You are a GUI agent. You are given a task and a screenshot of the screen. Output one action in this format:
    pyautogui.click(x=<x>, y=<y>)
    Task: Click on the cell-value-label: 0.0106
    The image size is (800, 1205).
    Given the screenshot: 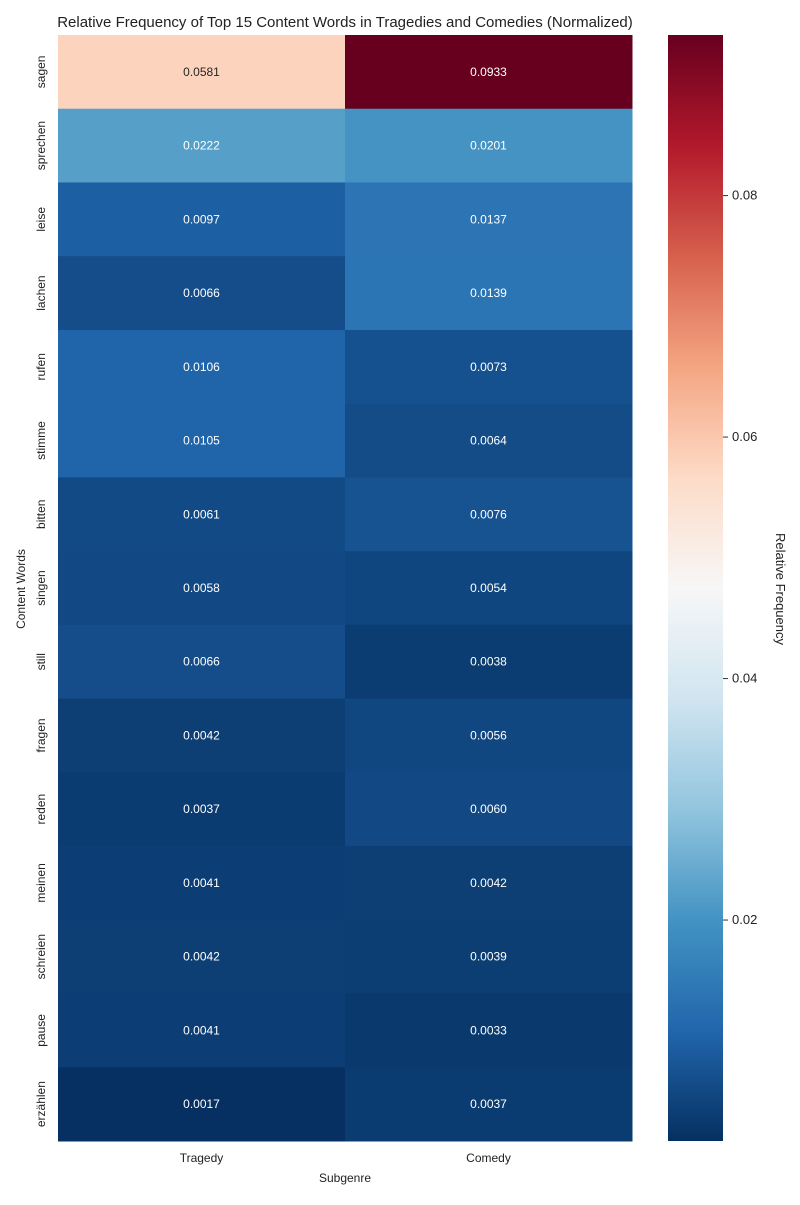 What is the action you would take?
    pyautogui.click(x=201, y=367)
    